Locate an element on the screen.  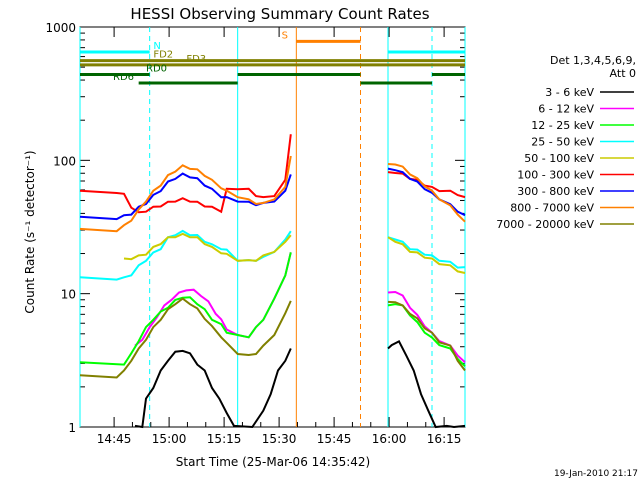
legend-entry: 7000 - 20000 keV is located at coordinates (545, 224).